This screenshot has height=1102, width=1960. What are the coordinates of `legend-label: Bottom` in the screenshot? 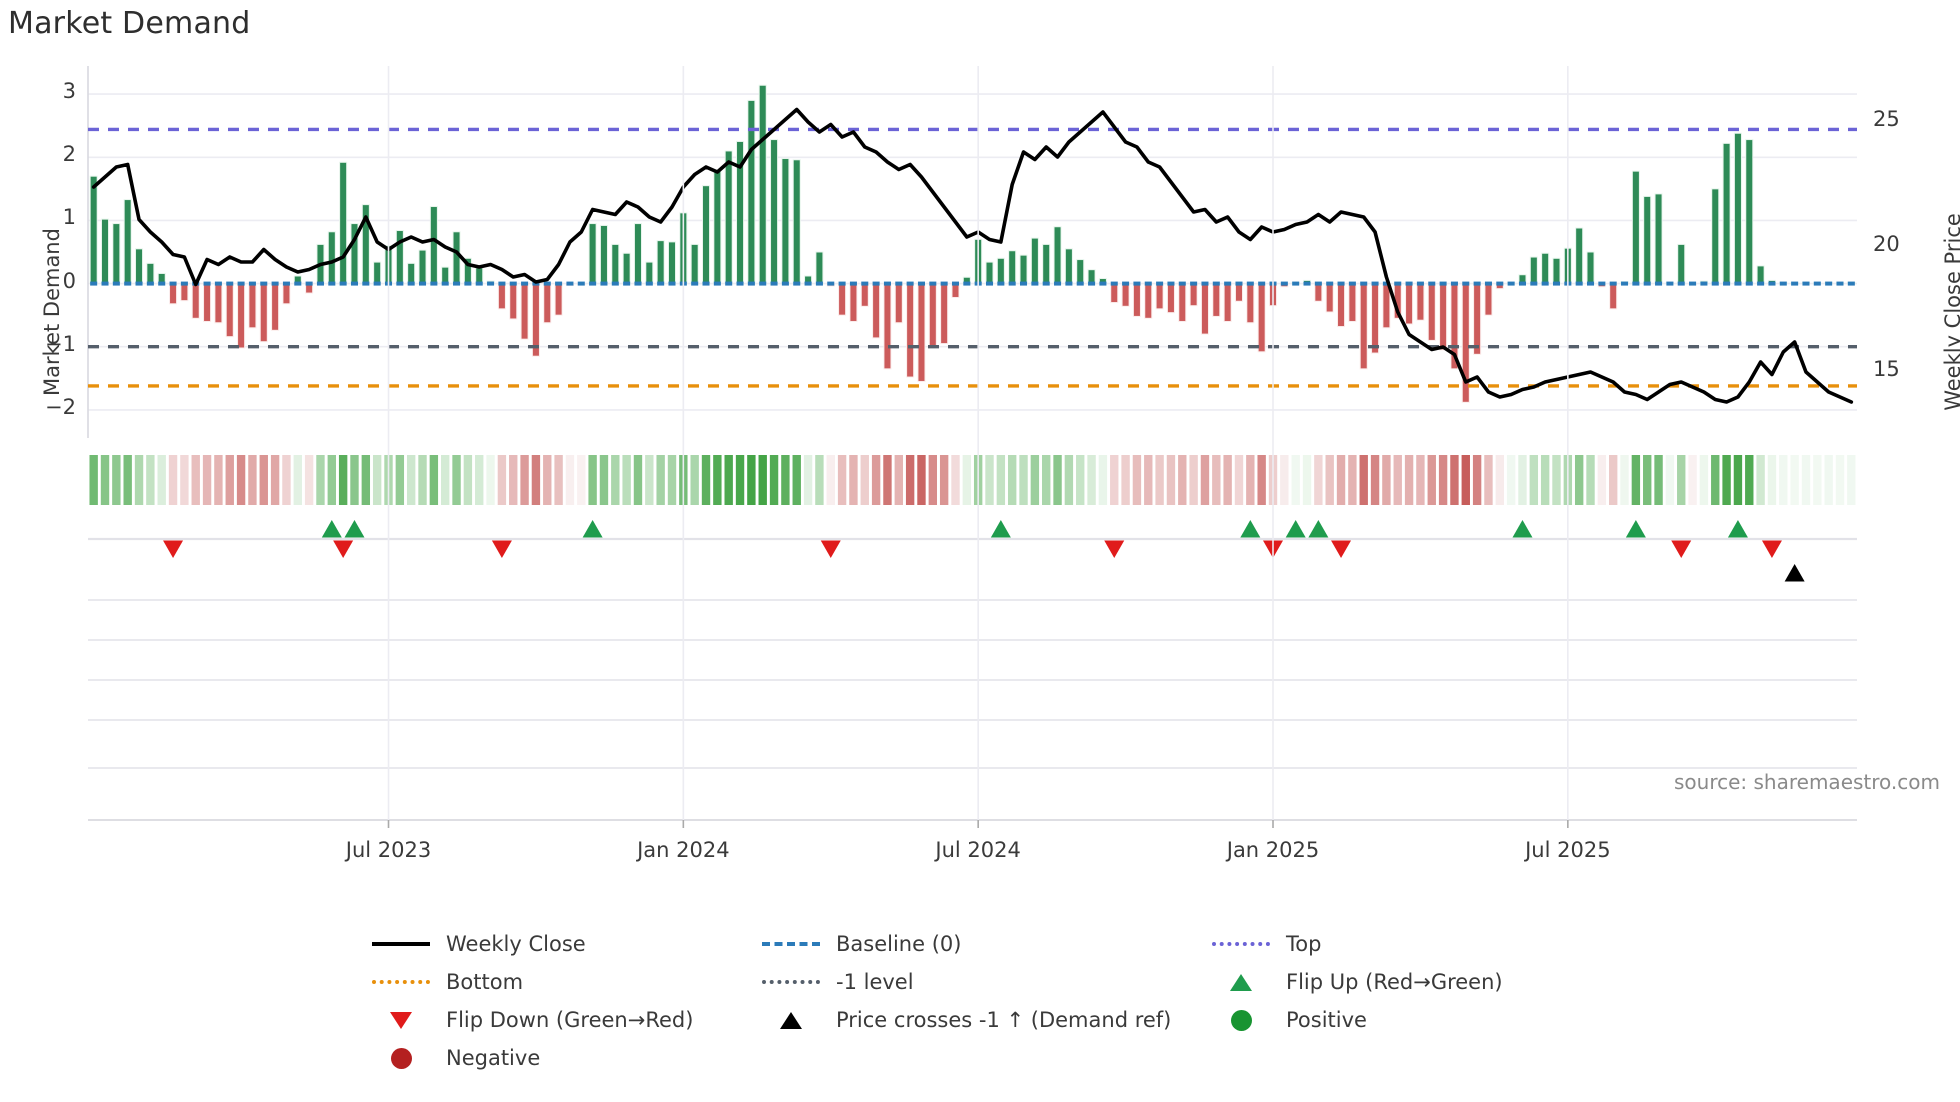 It's located at (485, 982).